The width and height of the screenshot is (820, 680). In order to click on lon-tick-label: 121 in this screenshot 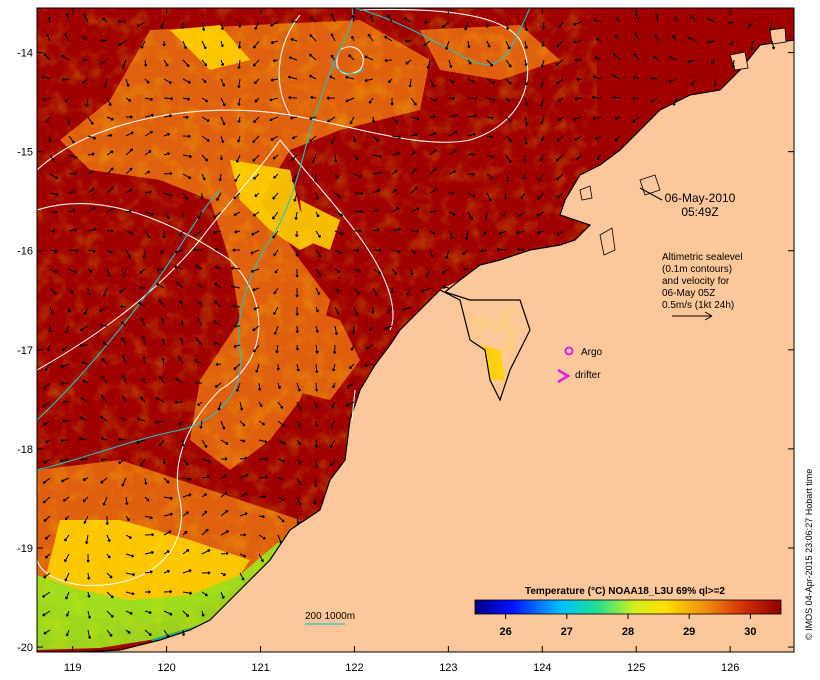, I will do `click(260, 668)`.